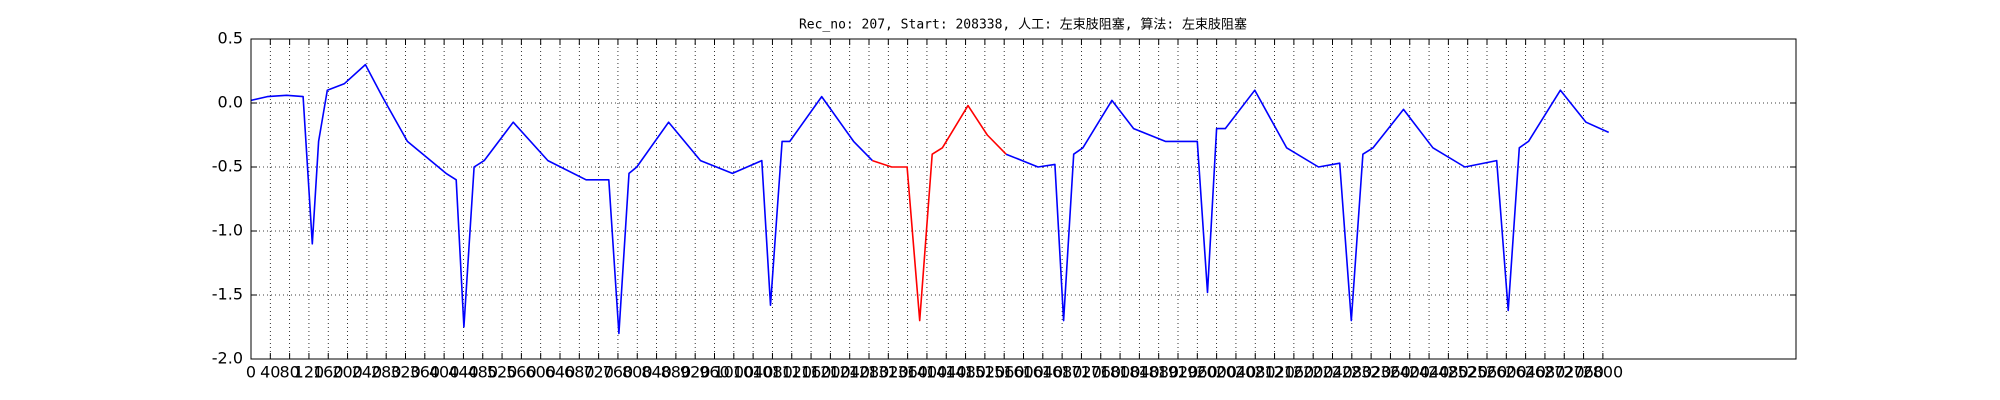  I want to click on x-tick-label: 1960, so click(1197, 372).